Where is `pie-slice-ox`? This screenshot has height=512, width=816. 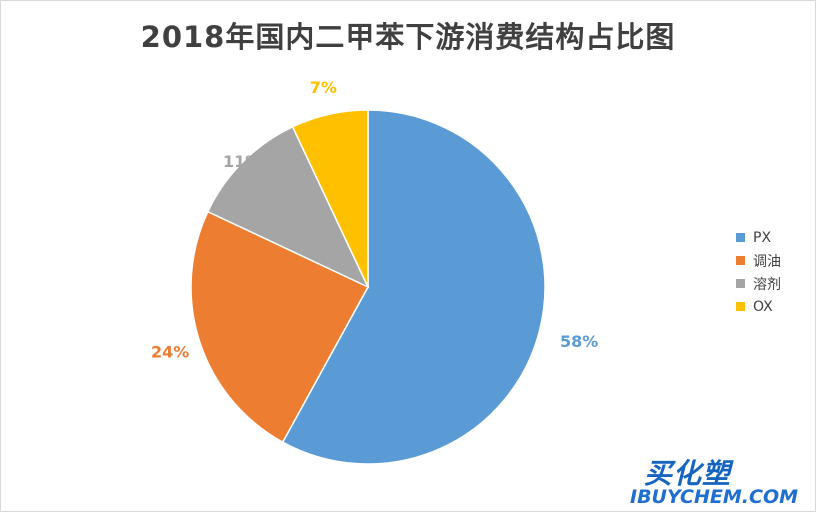
pie-slice-ox is located at coordinates (330, 198).